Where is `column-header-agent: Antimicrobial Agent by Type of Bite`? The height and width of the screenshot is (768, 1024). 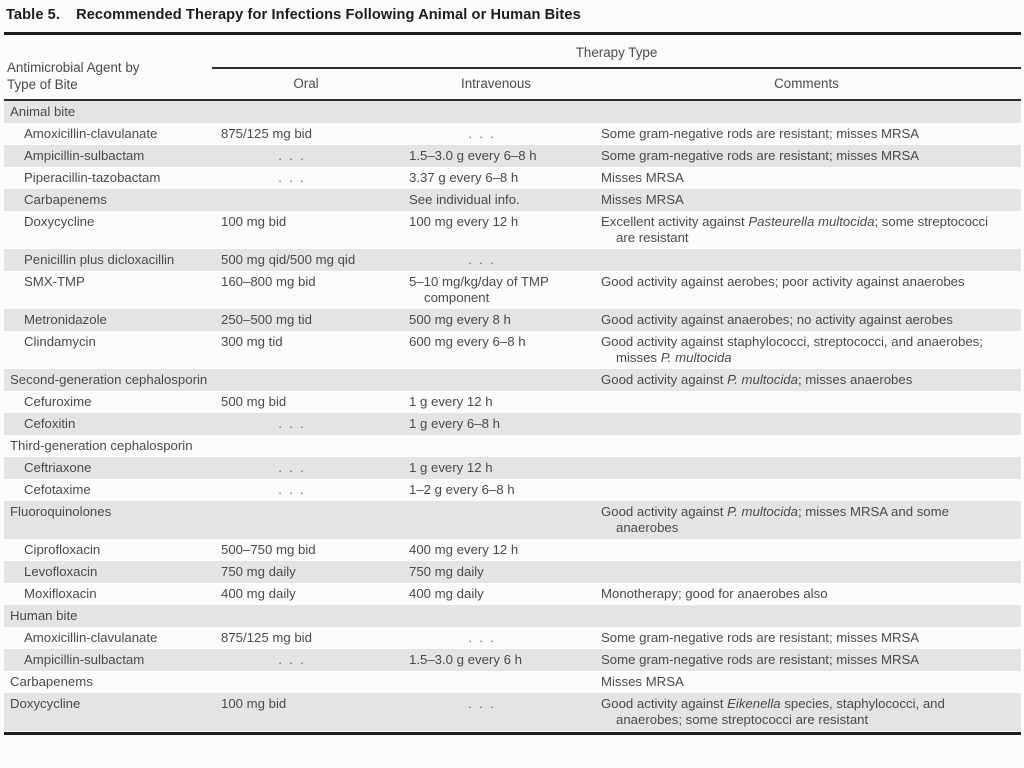 column-header-agent: Antimicrobial Agent by Type of Bite is located at coordinates (108, 68).